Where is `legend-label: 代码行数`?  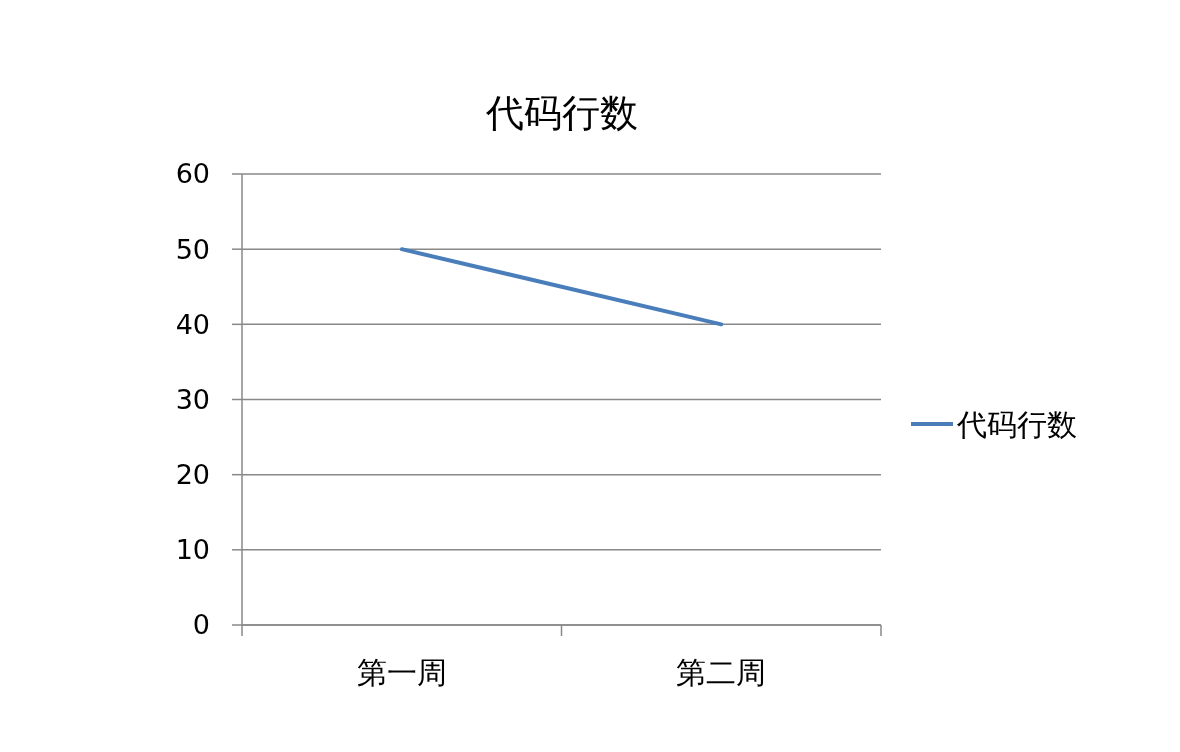 legend-label: 代码行数 is located at coordinates (1016, 424).